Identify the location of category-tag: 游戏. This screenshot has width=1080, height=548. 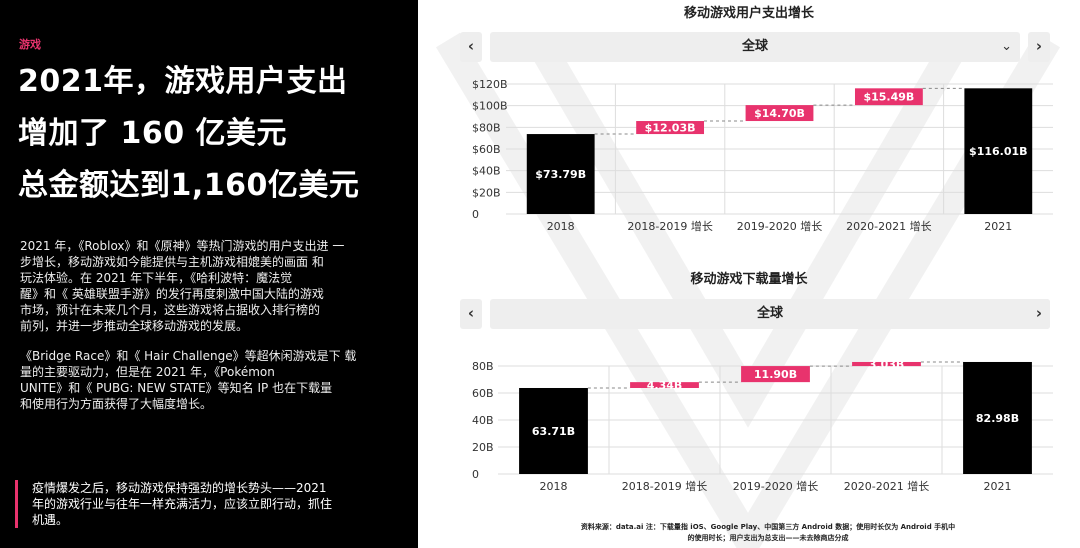
(30, 44).